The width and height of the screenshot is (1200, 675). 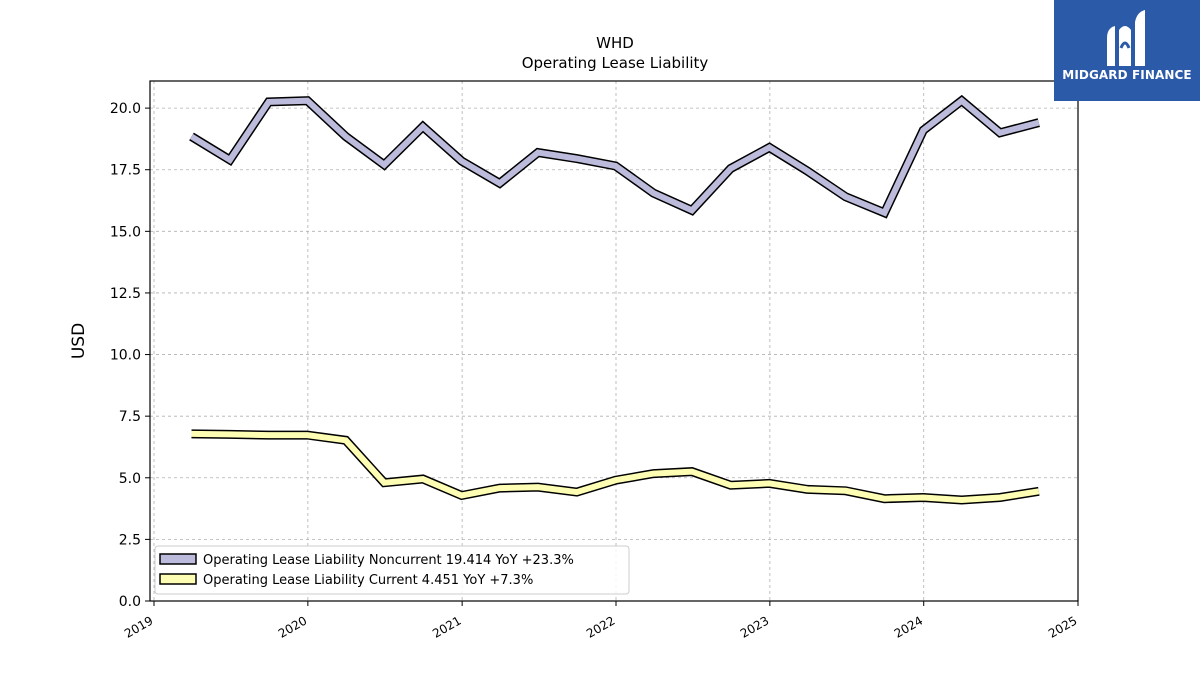 What do you see at coordinates (130, 417) in the screenshot?
I see `y-tick-label: 7.5` at bounding box center [130, 417].